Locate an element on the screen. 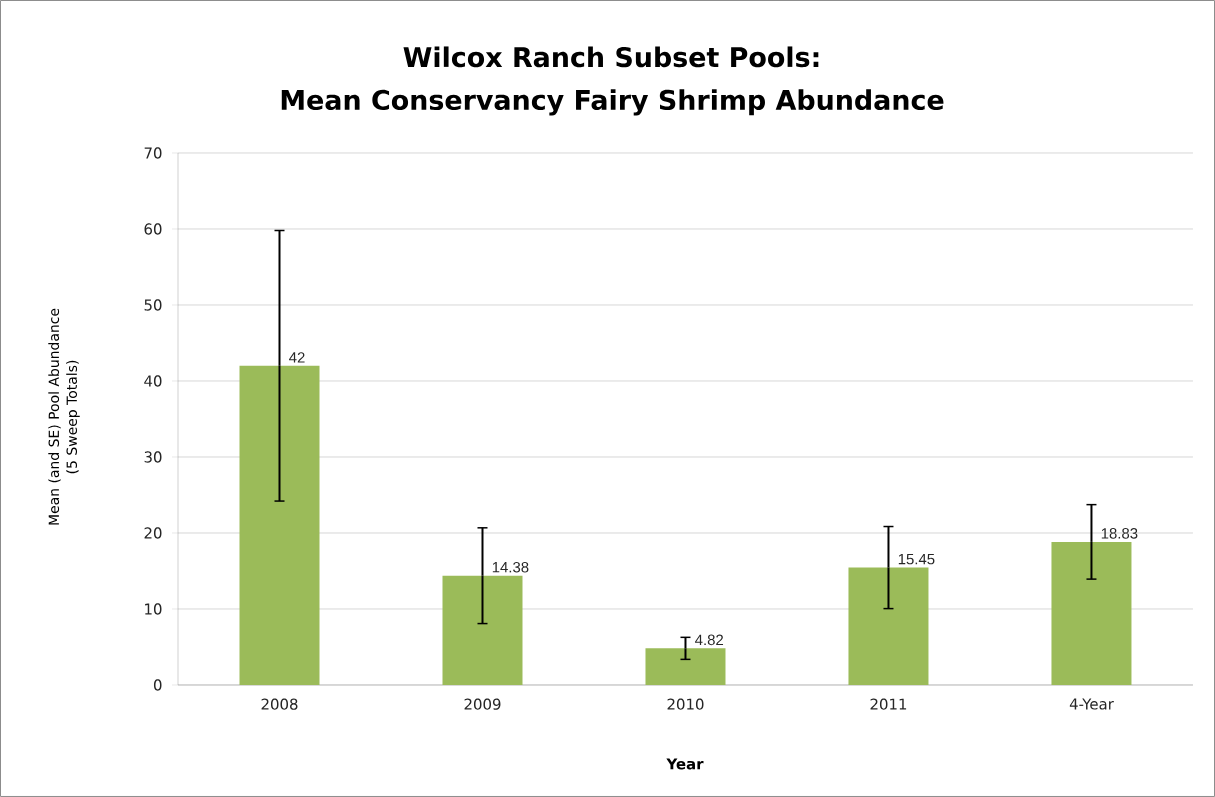 Image resolution: width=1215 pixels, height=797 pixels. x-tick-label: 2008 is located at coordinates (279, 704).